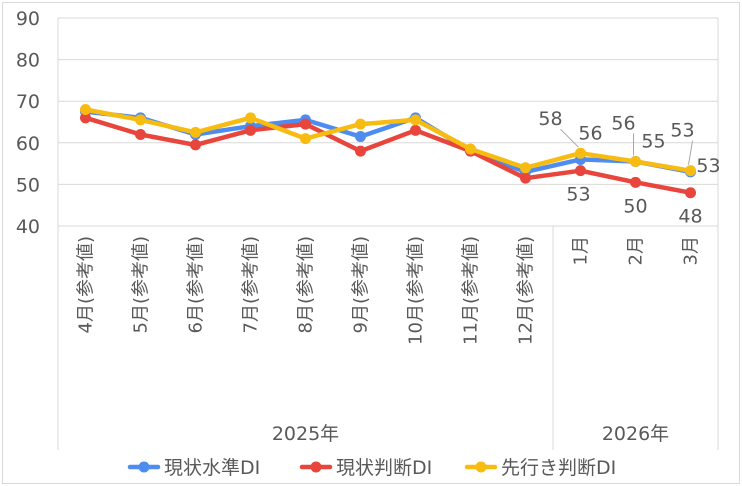  I want to click on y-tick-label: 80, so click(28, 61).